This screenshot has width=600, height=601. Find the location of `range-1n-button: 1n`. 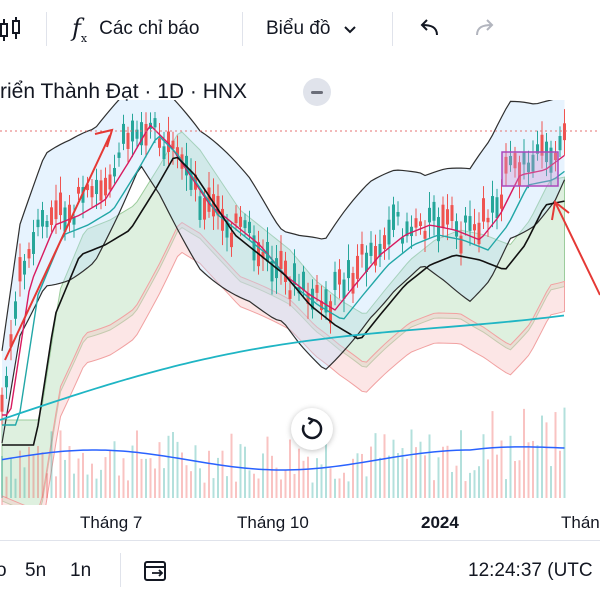

range-1n-button: 1n is located at coordinates (81, 570).